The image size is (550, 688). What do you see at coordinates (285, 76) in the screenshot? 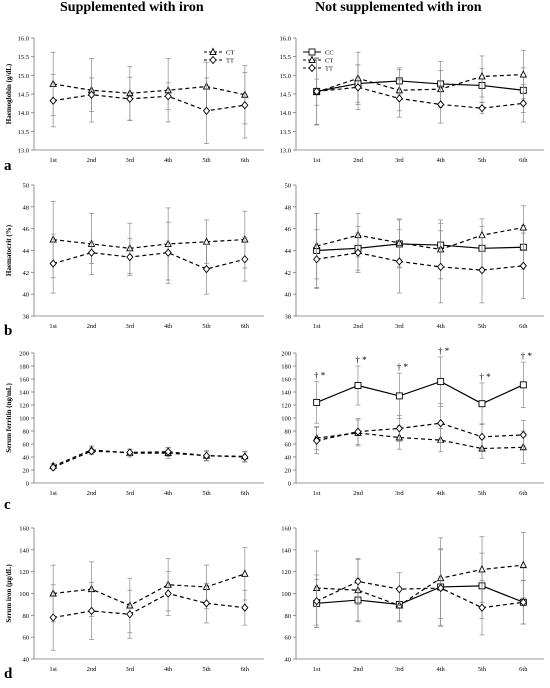
I see `y-tick-label: 15.0` at bounding box center [285, 76].